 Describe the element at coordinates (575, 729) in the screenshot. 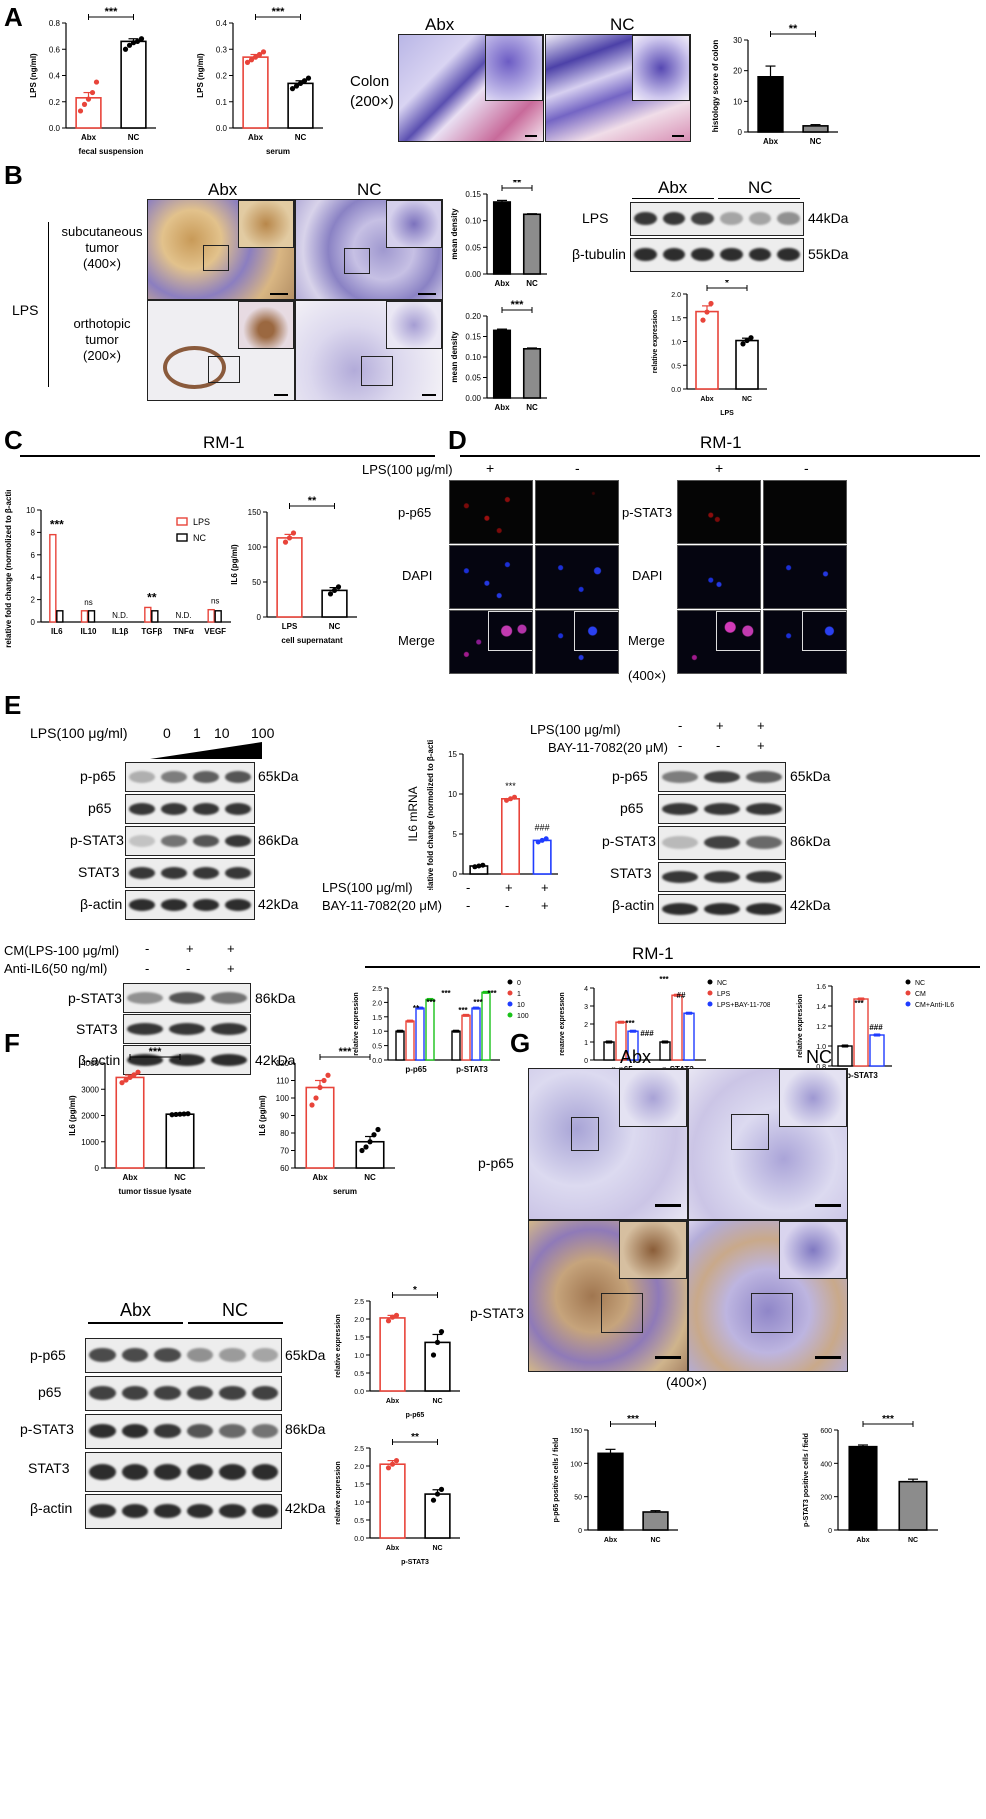

I see `e-right-lps: LPS(100 μg/ml)` at that location.